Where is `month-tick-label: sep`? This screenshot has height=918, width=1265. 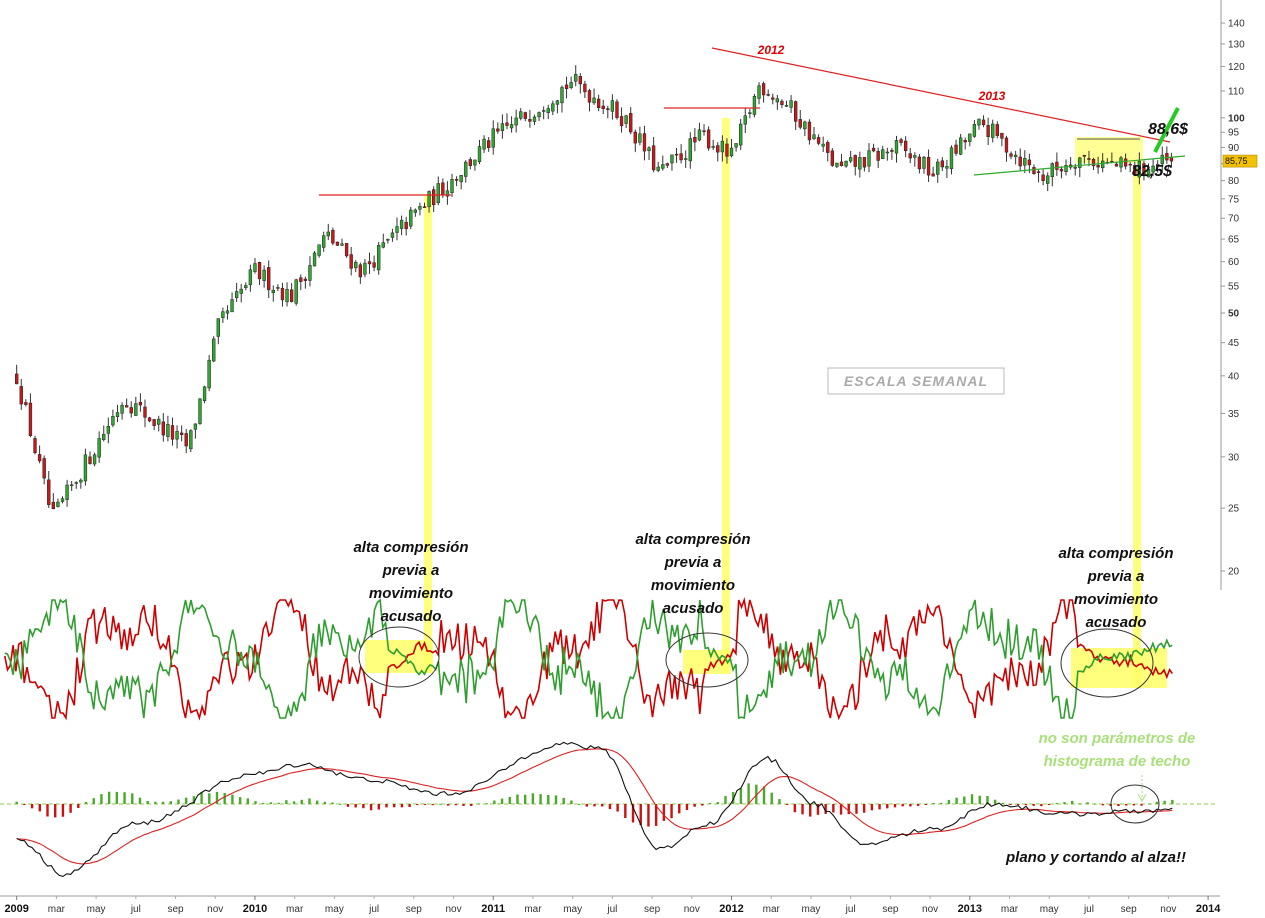 month-tick-label: sep is located at coordinates (175, 909).